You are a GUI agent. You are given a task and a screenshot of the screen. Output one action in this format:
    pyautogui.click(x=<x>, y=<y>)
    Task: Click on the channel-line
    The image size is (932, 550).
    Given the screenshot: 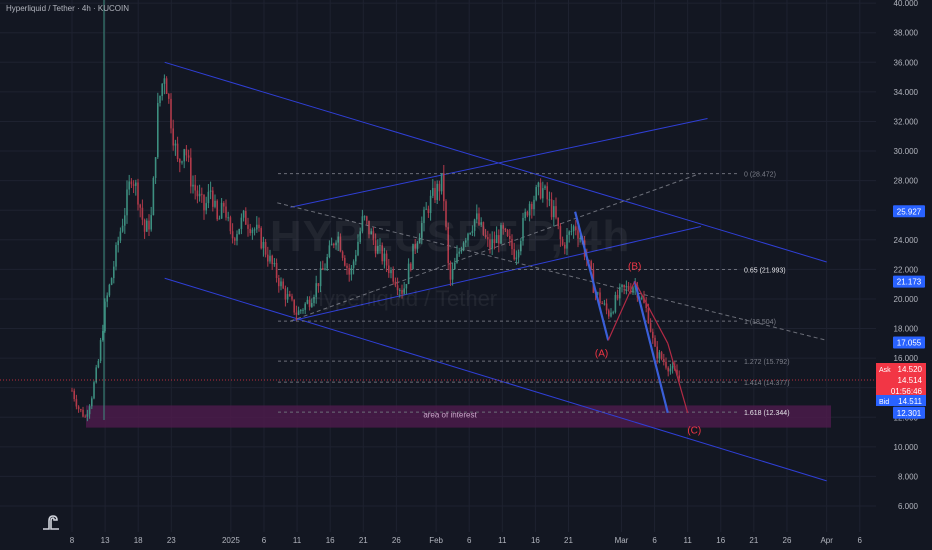 What is the action you would take?
    pyautogui.click(x=499, y=163)
    